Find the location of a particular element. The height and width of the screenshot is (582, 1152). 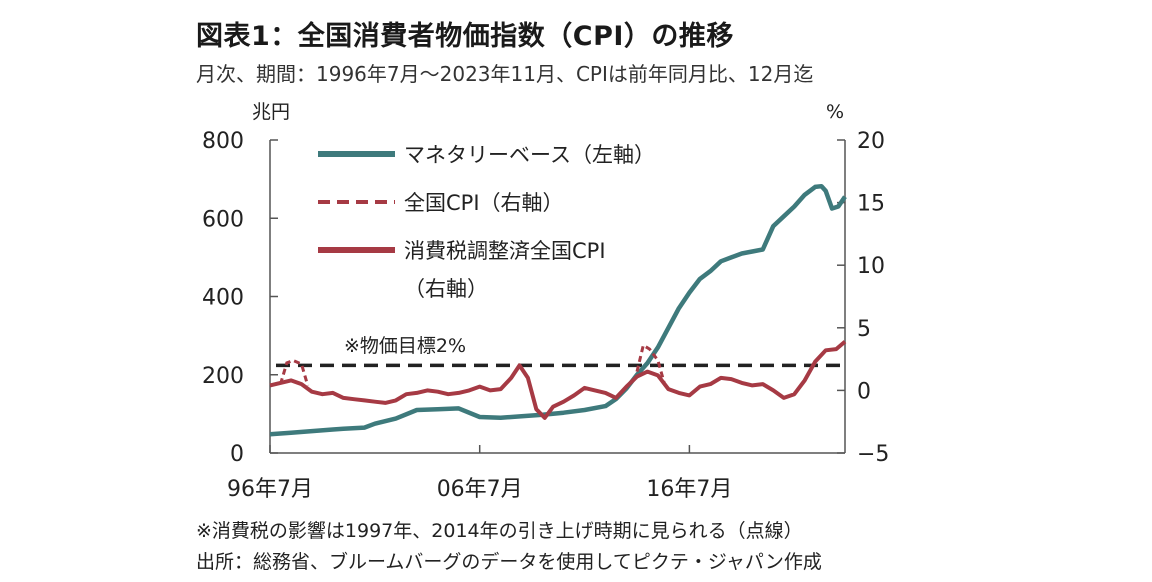

legend-label-cpi: 全国CPI（右軸） is located at coordinates (484, 203).